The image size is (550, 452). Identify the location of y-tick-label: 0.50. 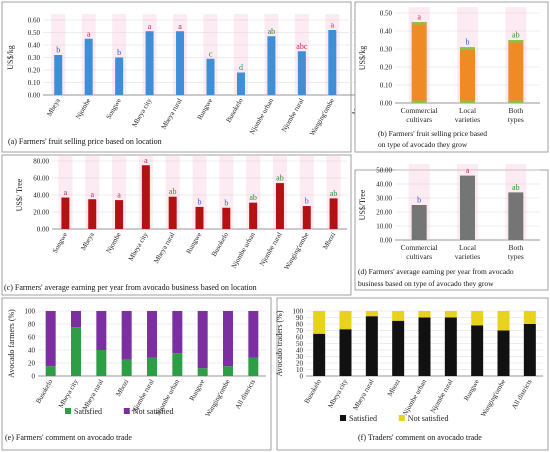
(386, 14).